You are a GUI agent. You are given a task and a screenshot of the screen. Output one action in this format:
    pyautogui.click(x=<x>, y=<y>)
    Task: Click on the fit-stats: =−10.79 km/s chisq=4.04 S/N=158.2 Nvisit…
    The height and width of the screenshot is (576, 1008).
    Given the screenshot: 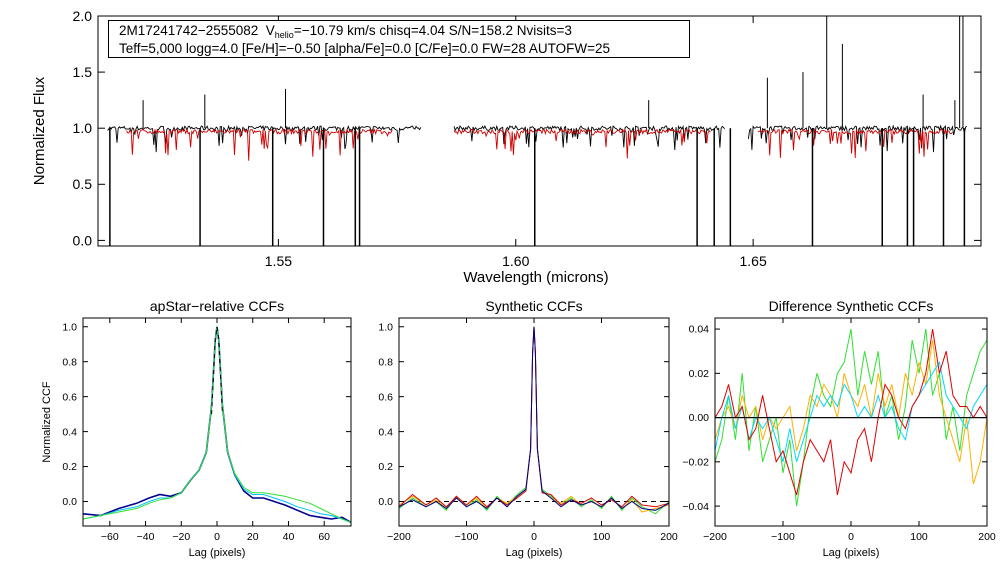 What is the action you would take?
    pyautogui.click(x=432, y=30)
    